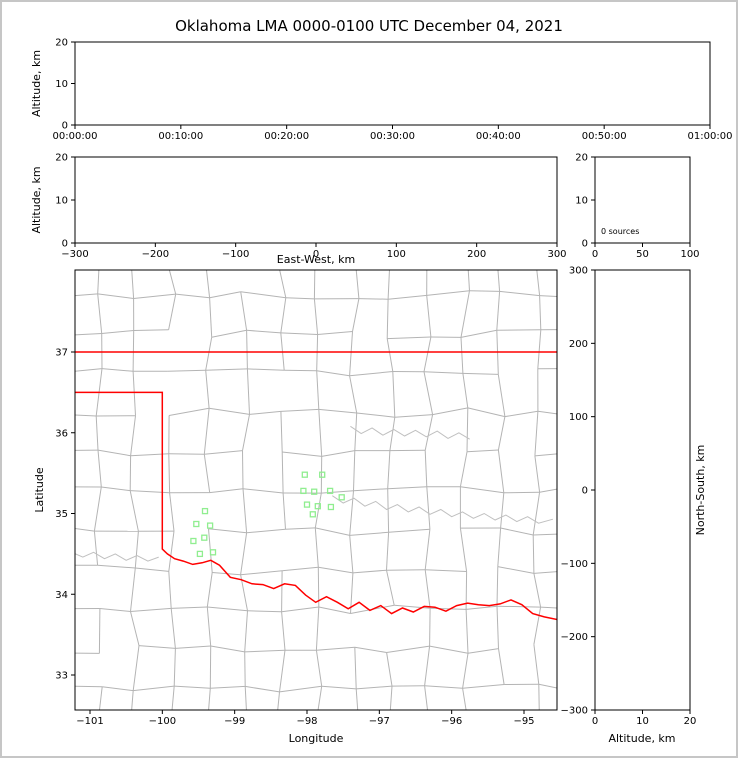 This screenshot has width=738, height=758. I want to click on x-tick-label: 00:30:00, so click(392, 136).